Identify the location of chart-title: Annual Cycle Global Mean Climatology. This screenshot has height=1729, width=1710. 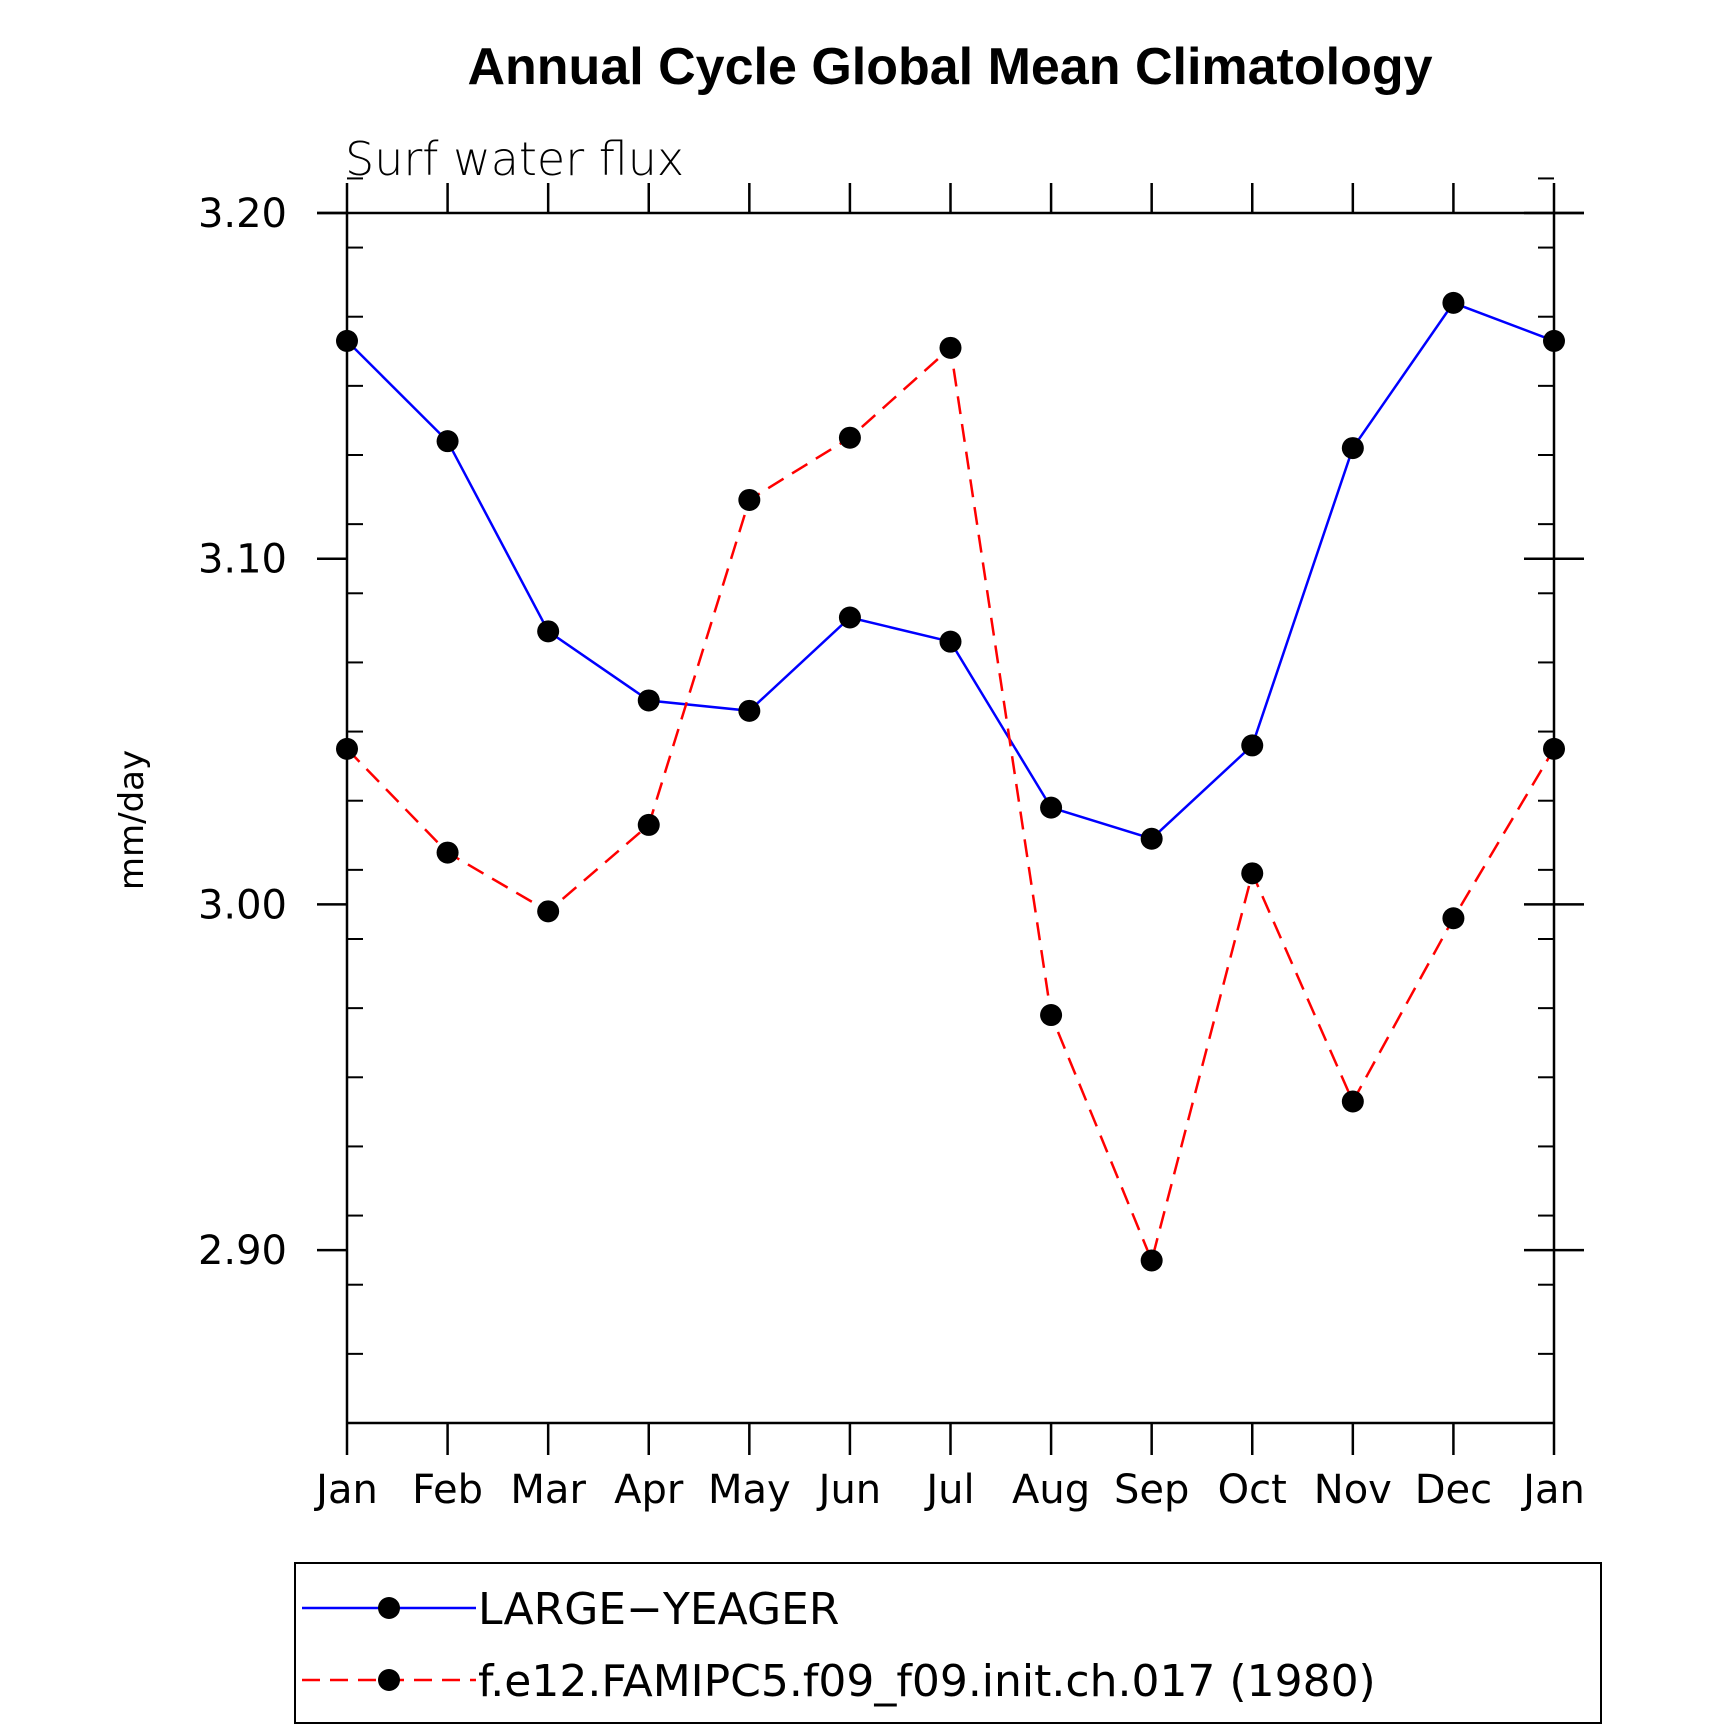
(949, 67).